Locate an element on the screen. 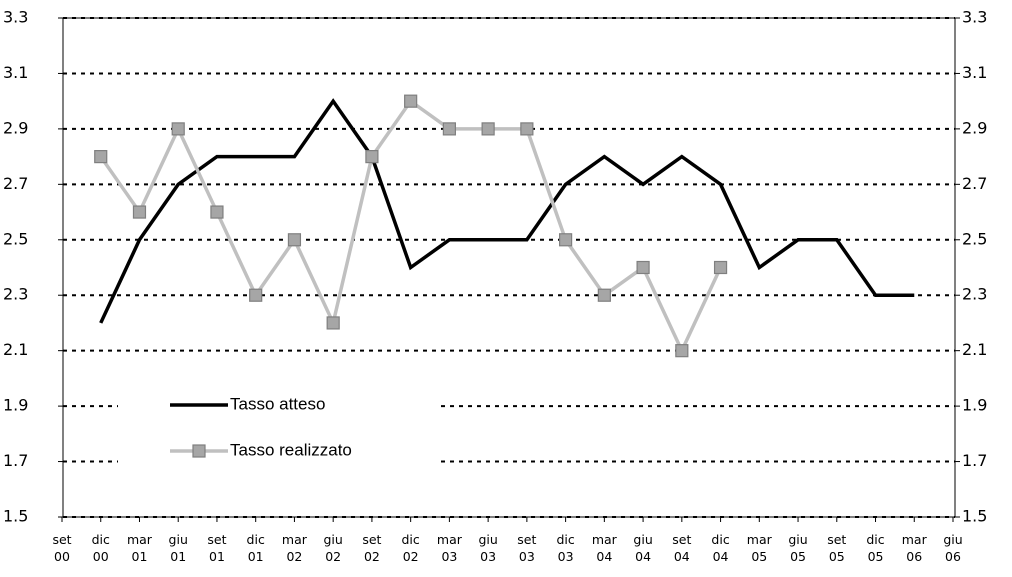 This screenshot has height=577, width=1012. y-tick-label: 3.1 is located at coordinates (15, 72).